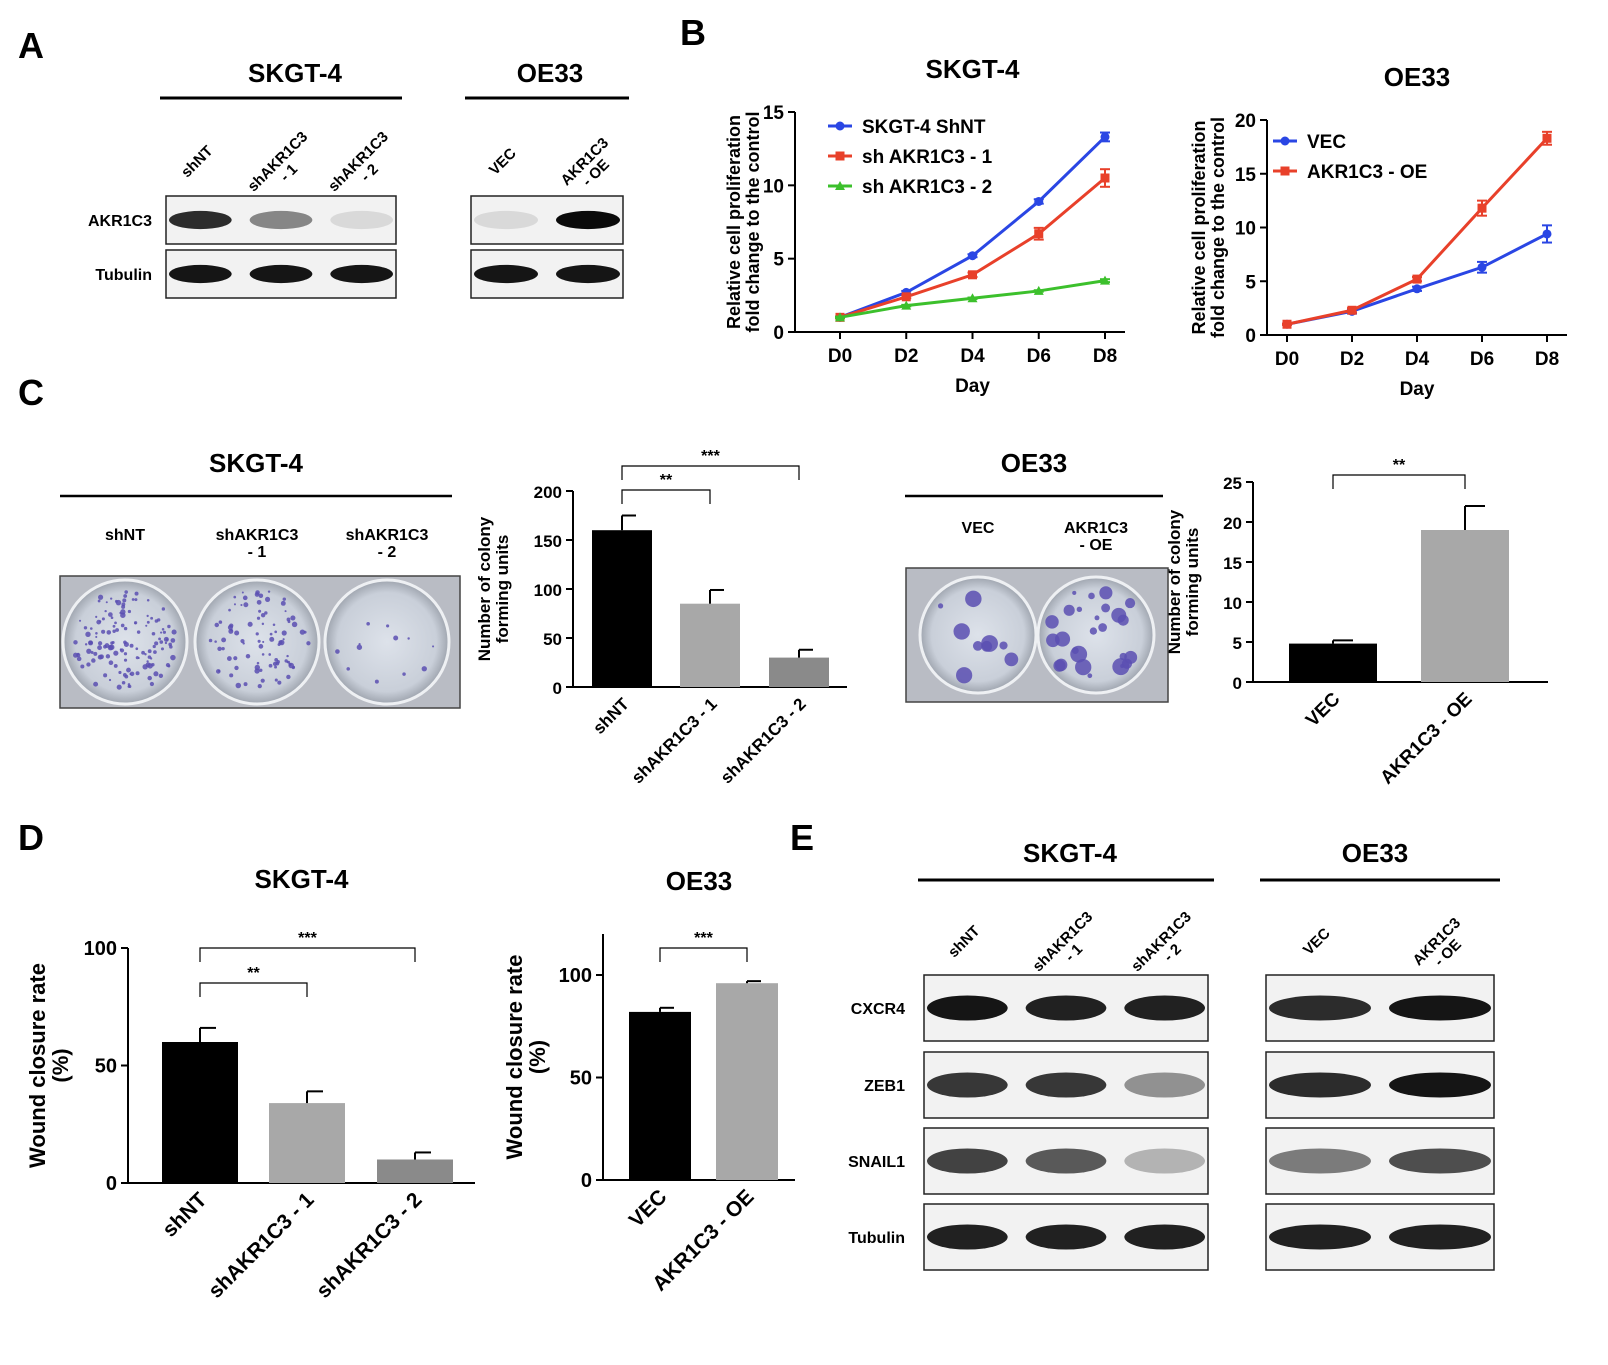 This screenshot has width=1608, height=1365. I want to click on x-category-label: VEC, so click(1323, 709).